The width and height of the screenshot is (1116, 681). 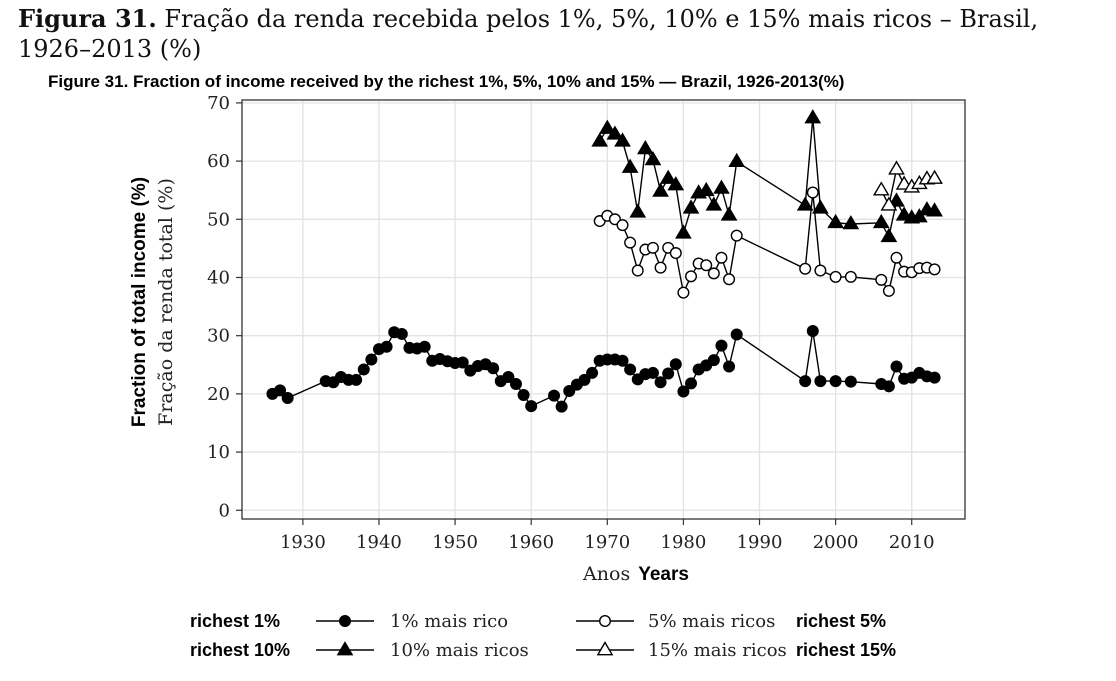 What do you see at coordinates (760, 542) in the screenshot?
I see `x-tick-label: 1990` at bounding box center [760, 542].